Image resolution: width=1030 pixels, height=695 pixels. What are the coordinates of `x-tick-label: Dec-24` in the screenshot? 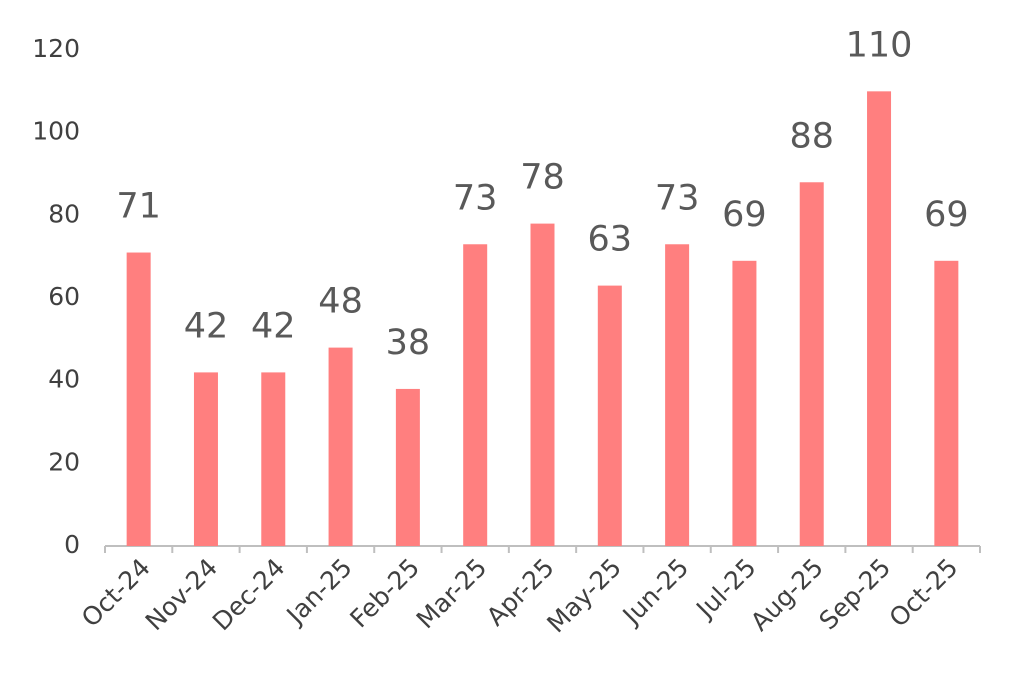 It's located at (249, 595).